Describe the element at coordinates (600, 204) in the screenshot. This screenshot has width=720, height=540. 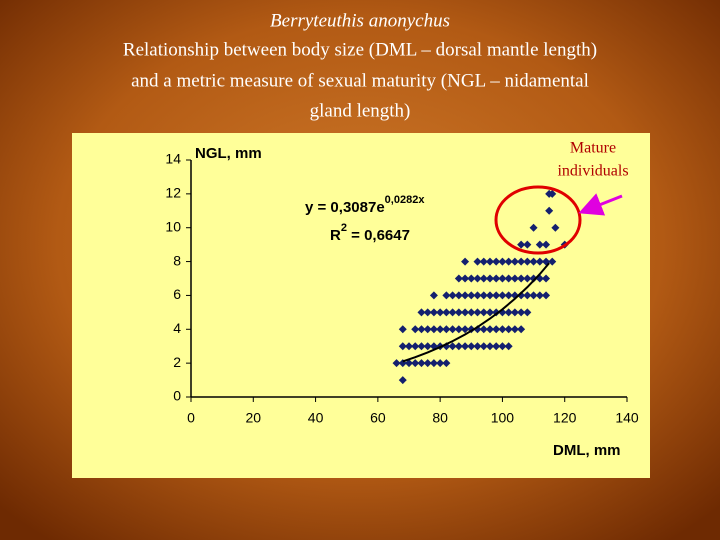
I see `callout-arrow` at that location.